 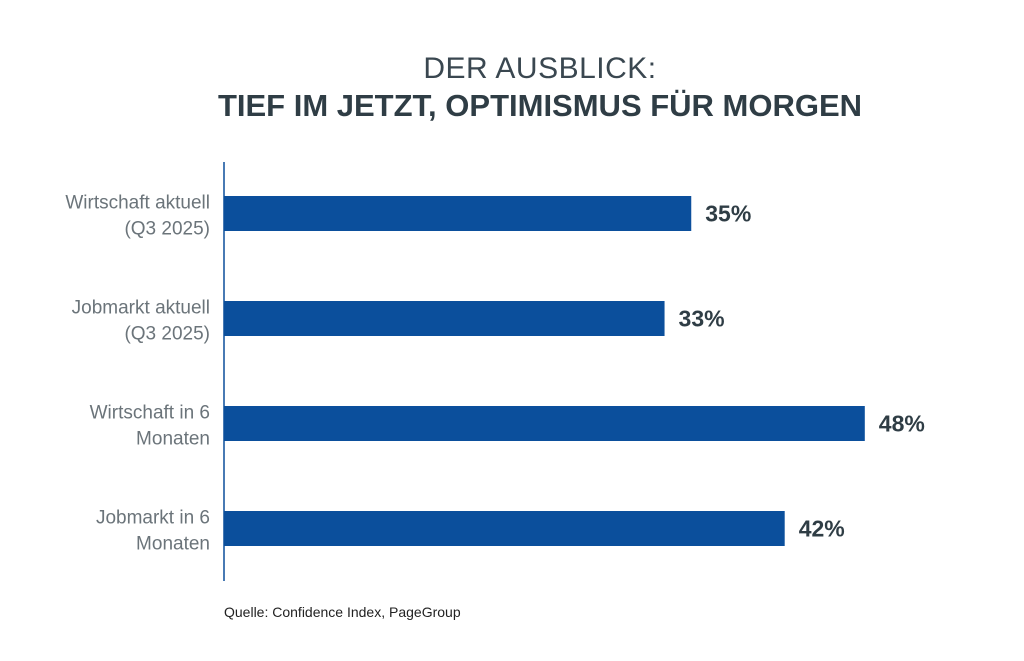 What do you see at coordinates (702, 319) in the screenshot?
I see `data-label: 33%` at bounding box center [702, 319].